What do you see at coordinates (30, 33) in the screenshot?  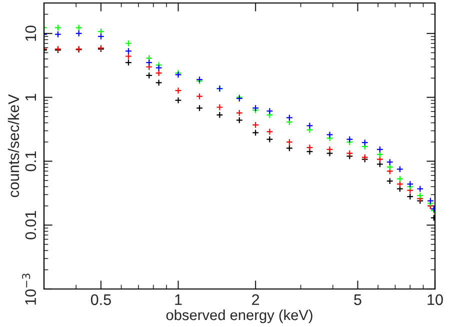 I see `y-tick-label: 10` at bounding box center [30, 33].